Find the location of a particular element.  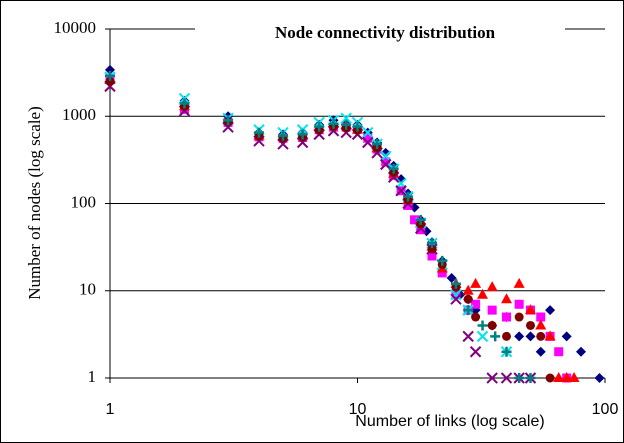

x-tick-label: 1 is located at coordinates (110, 409).